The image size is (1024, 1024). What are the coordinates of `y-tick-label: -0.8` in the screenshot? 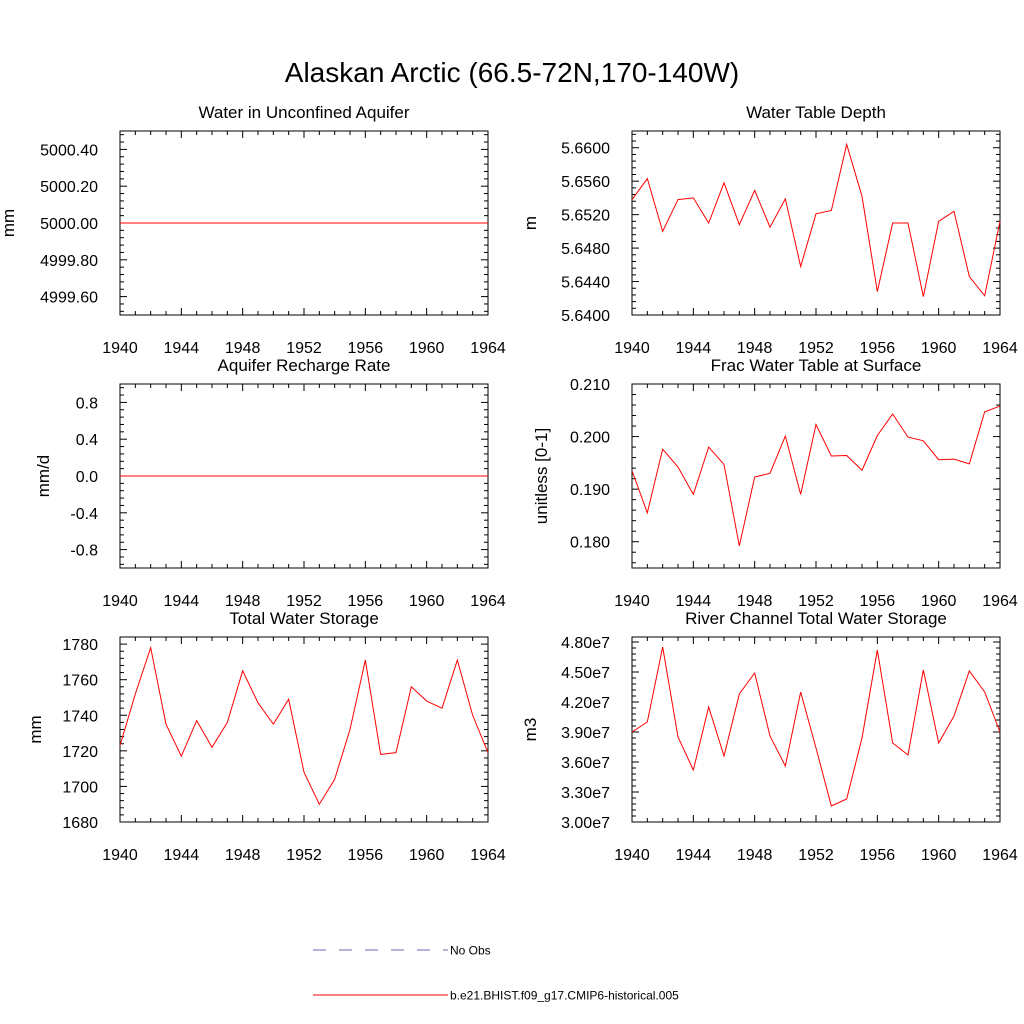 It's located at (84, 551).